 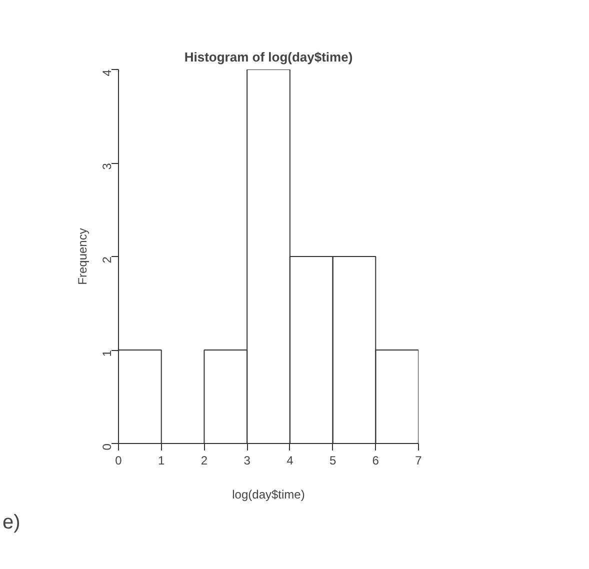 What do you see at coordinates (162, 461) in the screenshot?
I see `x-tick-label: 1` at bounding box center [162, 461].